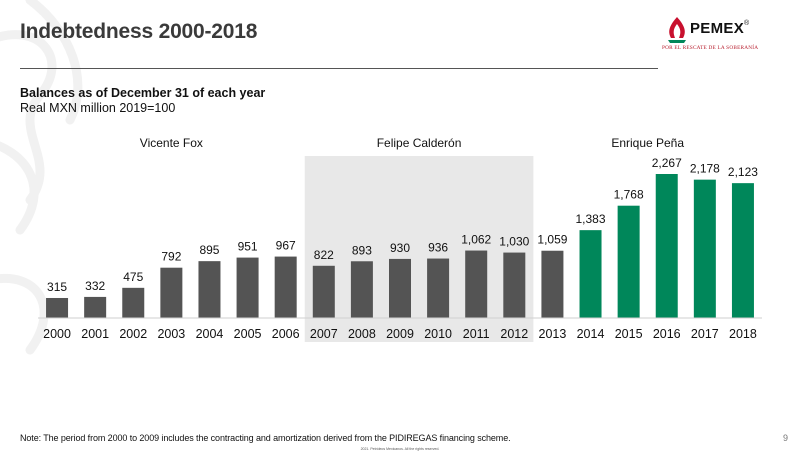 This screenshot has width=800, height=451. What do you see at coordinates (514, 334) in the screenshot?
I see `x-tick-label: 2012` at bounding box center [514, 334].